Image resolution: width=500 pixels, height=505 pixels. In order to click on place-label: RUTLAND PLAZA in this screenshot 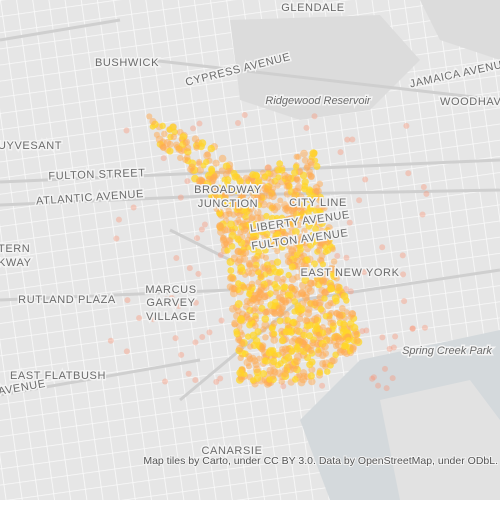, I will do `click(67, 300)`.